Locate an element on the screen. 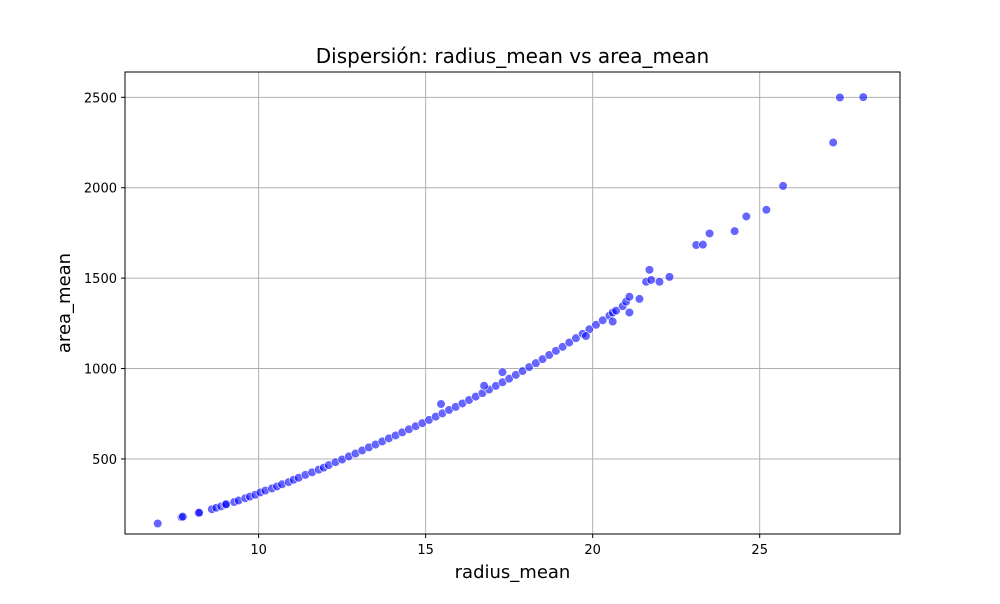 The image size is (1000, 604). y-tick-label: 2500 is located at coordinates (100, 98).